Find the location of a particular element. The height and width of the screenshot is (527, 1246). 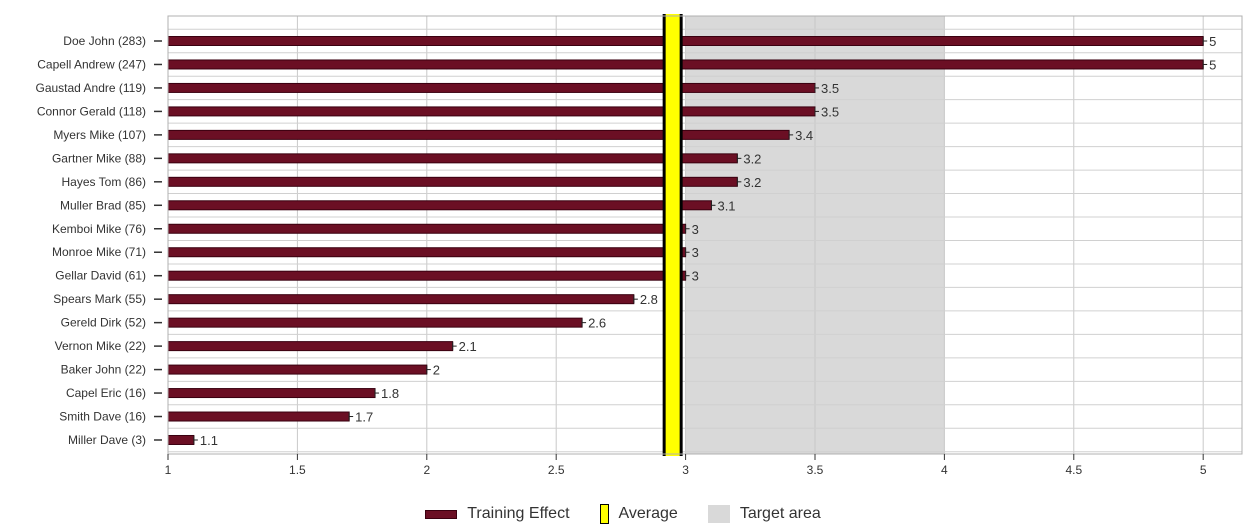

legend-item-average: Average is located at coordinates (638, 514).